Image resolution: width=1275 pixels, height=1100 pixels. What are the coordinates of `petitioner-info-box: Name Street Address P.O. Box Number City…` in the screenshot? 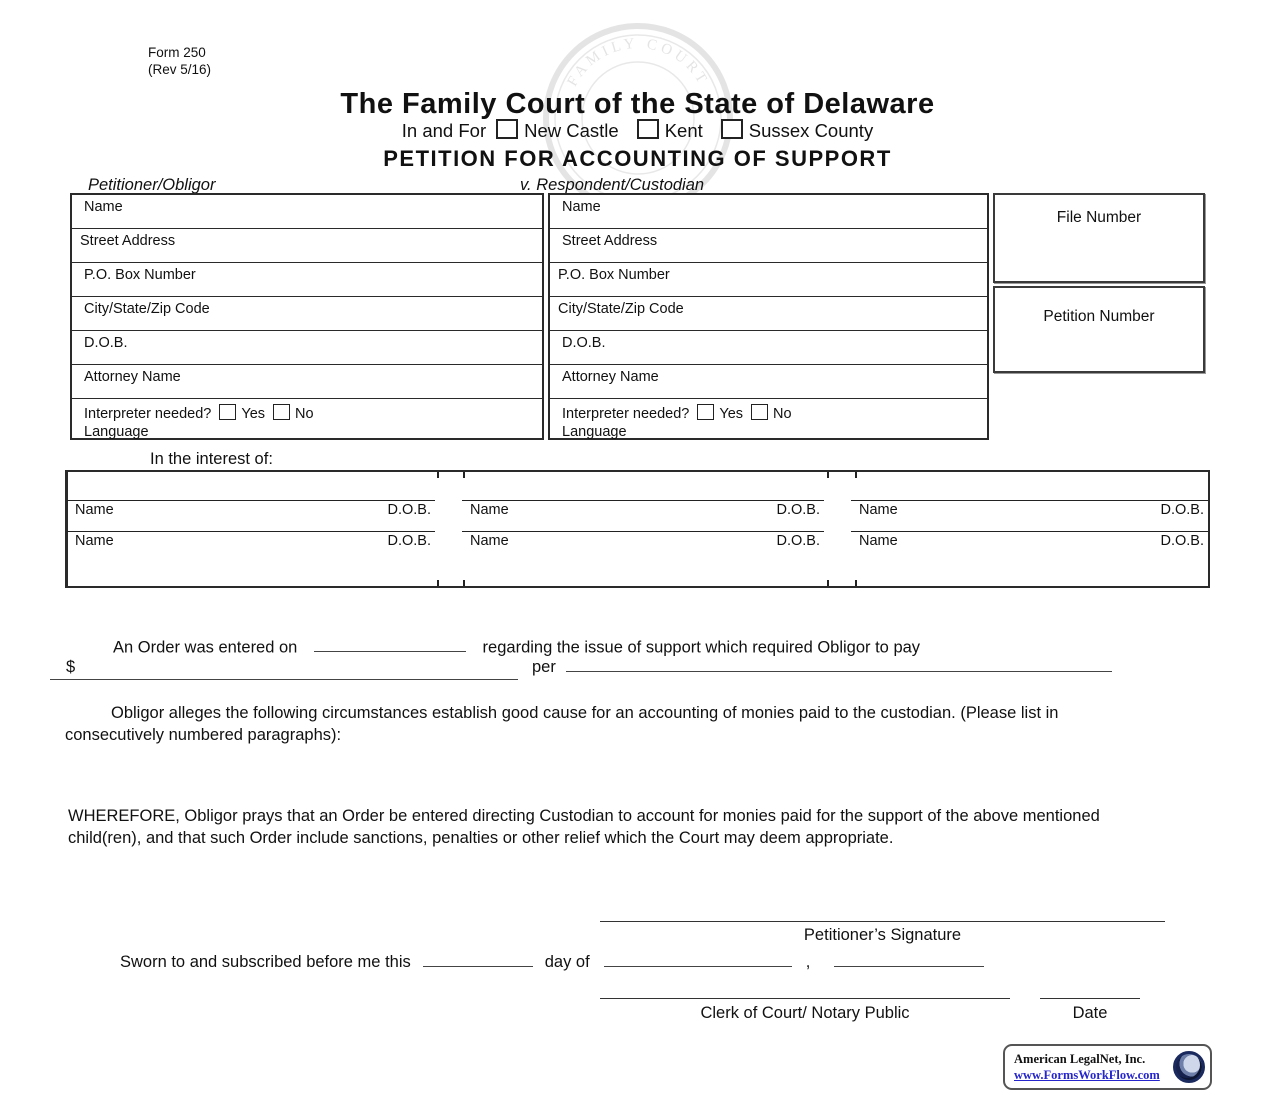 It's located at (307, 316).